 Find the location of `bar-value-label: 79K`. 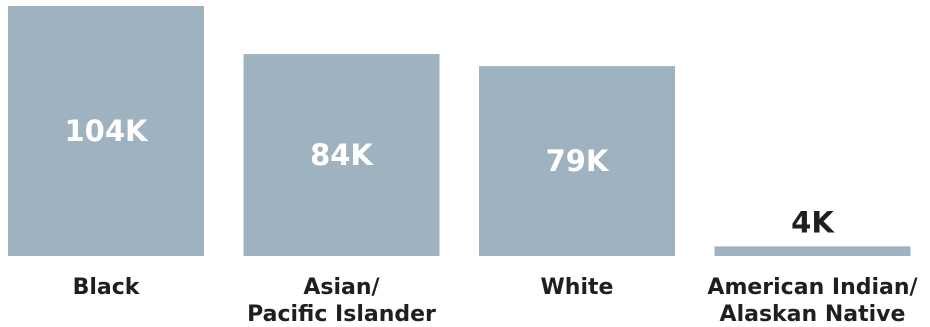

bar-value-label: 79K is located at coordinates (578, 161).